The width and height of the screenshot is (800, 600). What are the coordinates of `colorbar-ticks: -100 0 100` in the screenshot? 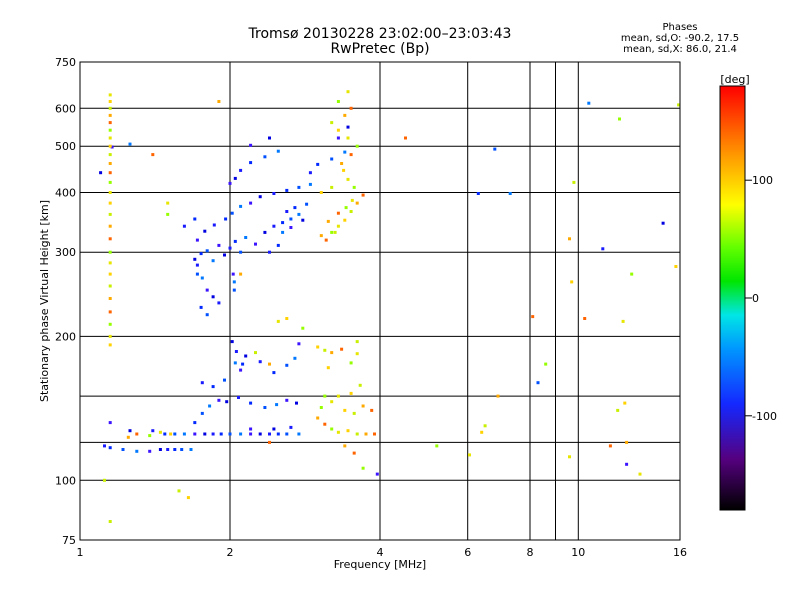 It's located at (761, 298).